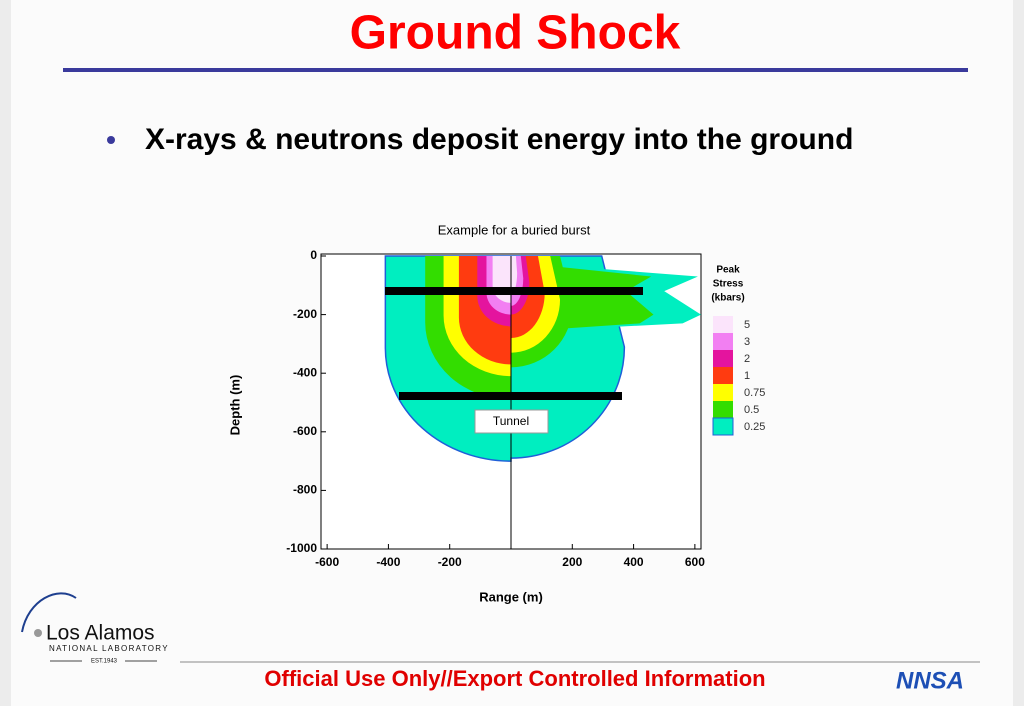  Describe the element at coordinates (634, 562) in the screenshot. I see `x-tick-label: 400` at that location.